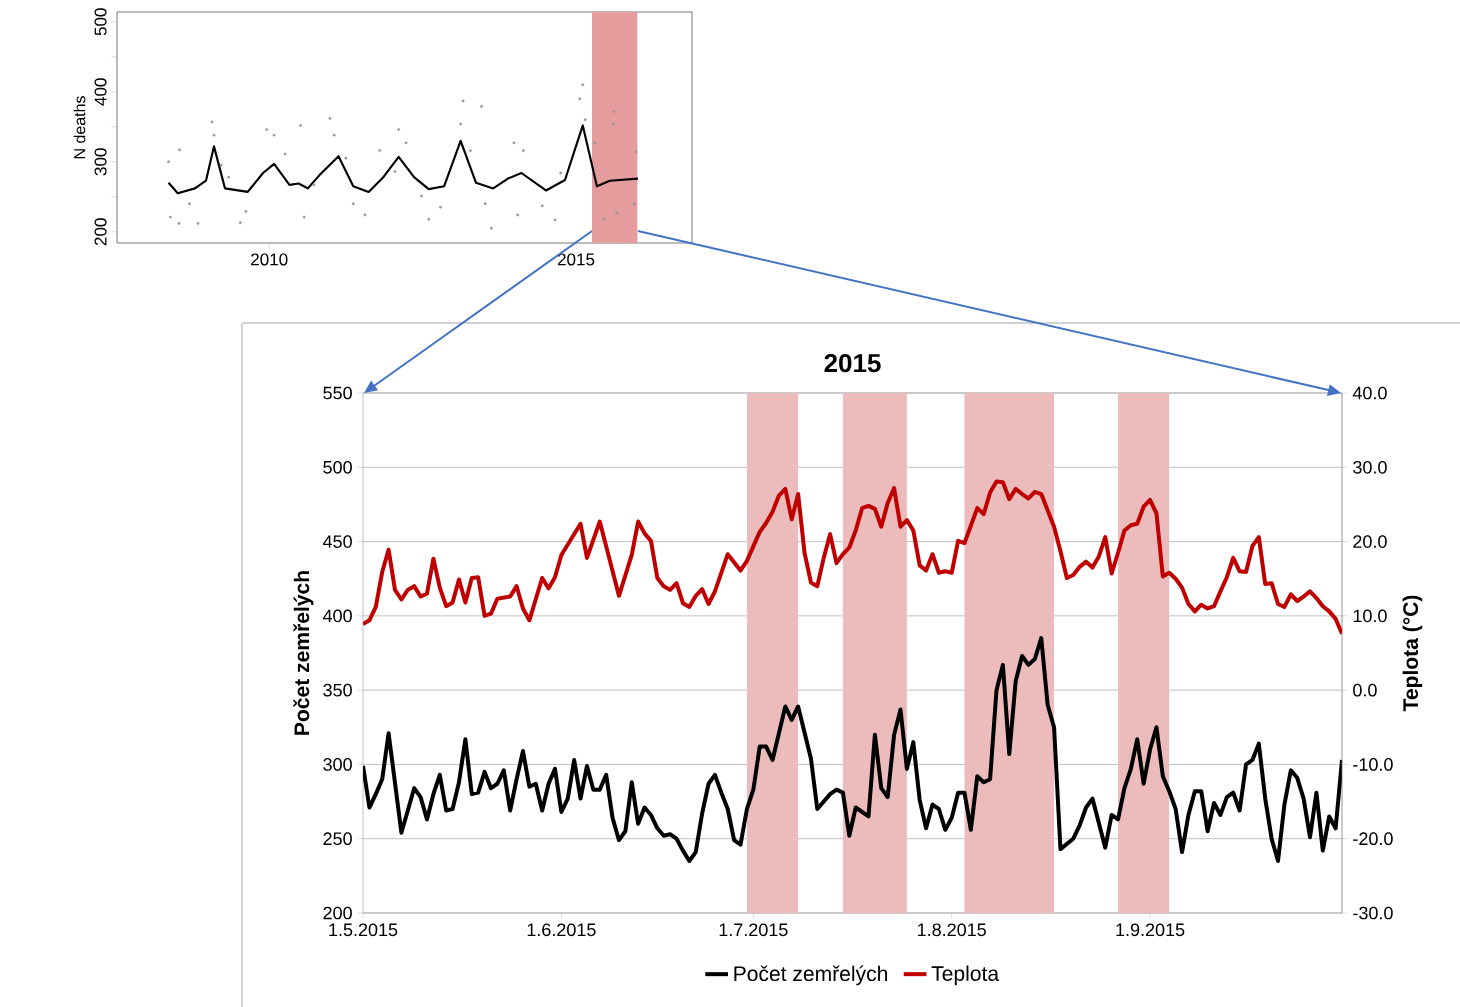 The width and height of the screenshot is (1460, 1007). What do you see at coordinates (561, 930) in the screenshot?
I see `x-tick-label: 1.6.2015` at bounding box center [561, 930].